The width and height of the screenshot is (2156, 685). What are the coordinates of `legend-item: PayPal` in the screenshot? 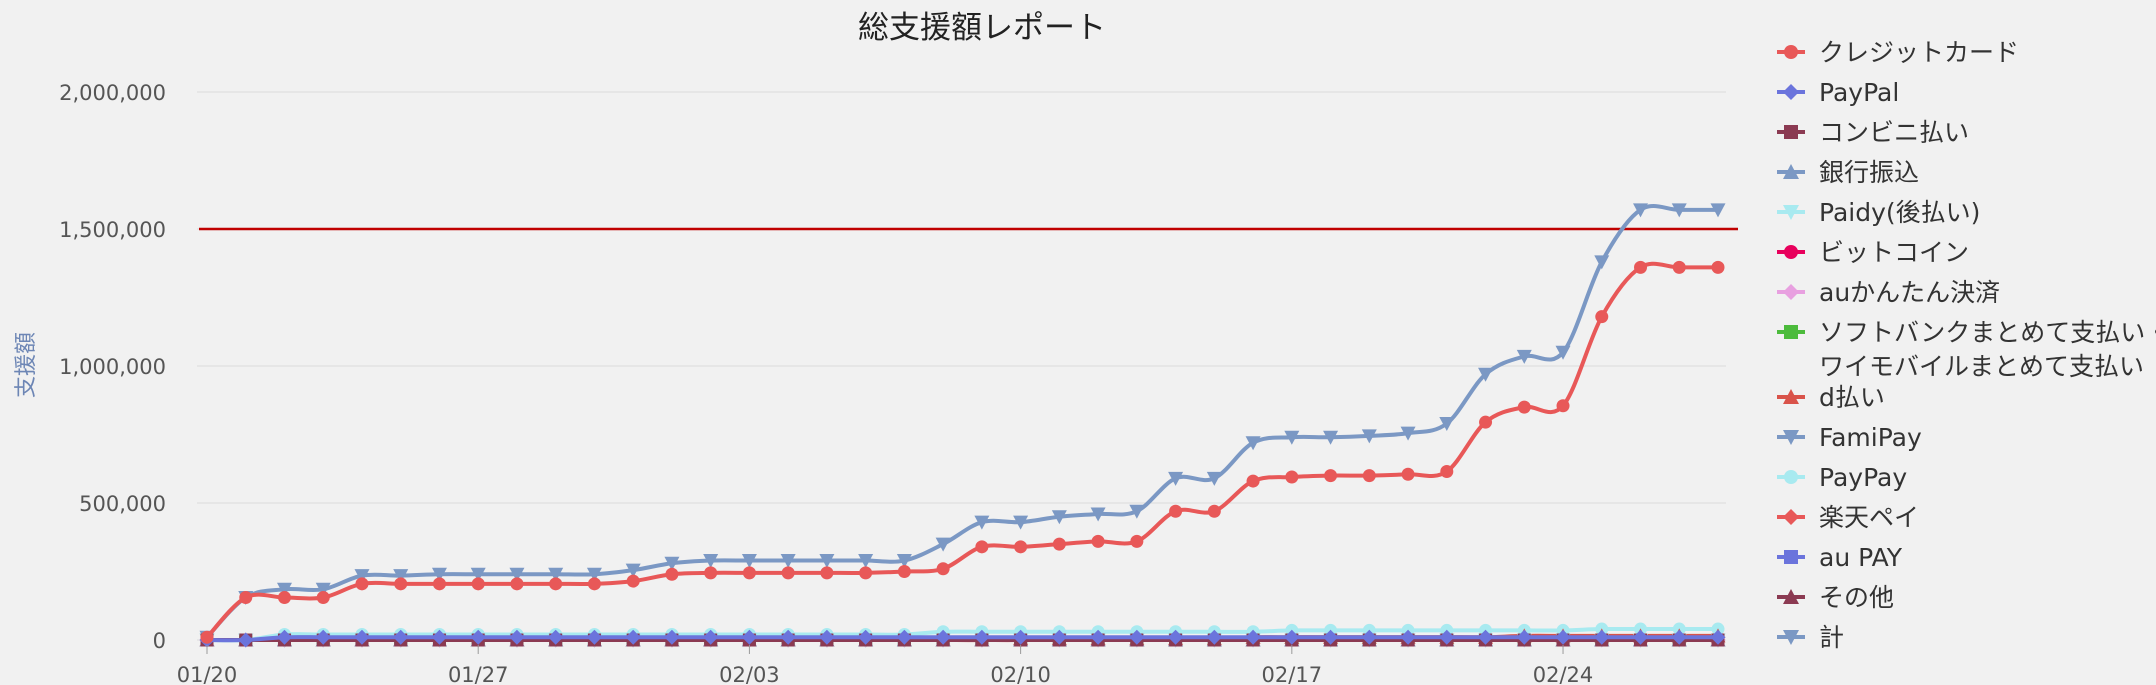 It's located at (1838, 92).